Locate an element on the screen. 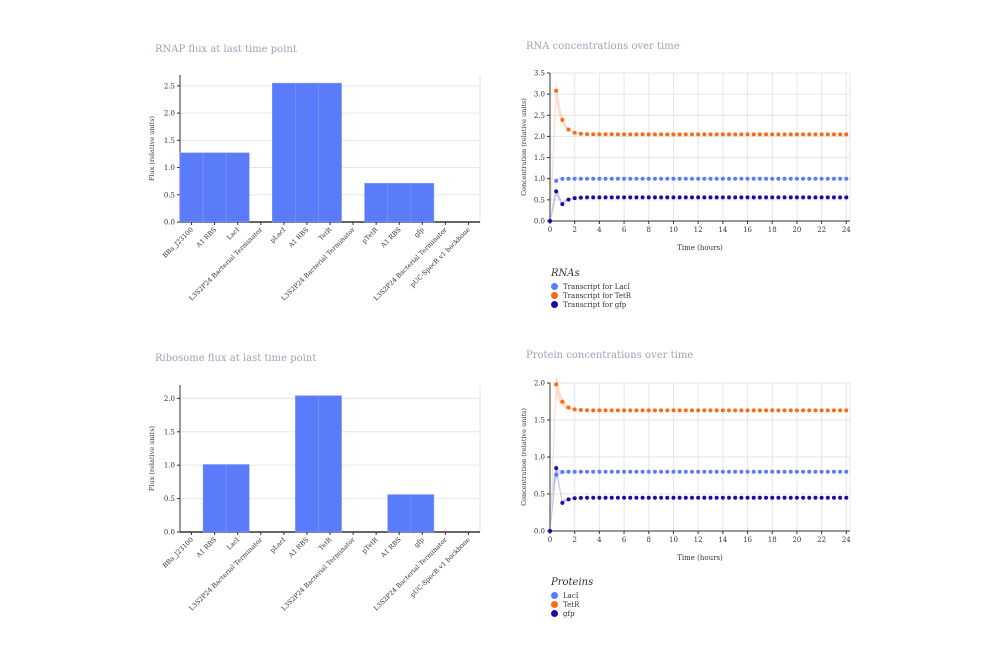 The width and height of the screenshot is (1007, 670). rna-chart-title: RNA concentrations over time is located at coordinates (603, 46).